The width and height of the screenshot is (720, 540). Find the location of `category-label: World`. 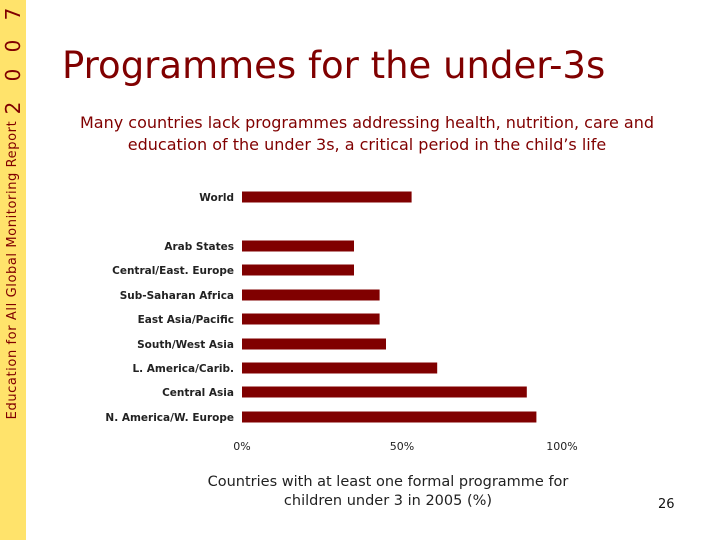

category-label: World is located at coordinates (216, 198).